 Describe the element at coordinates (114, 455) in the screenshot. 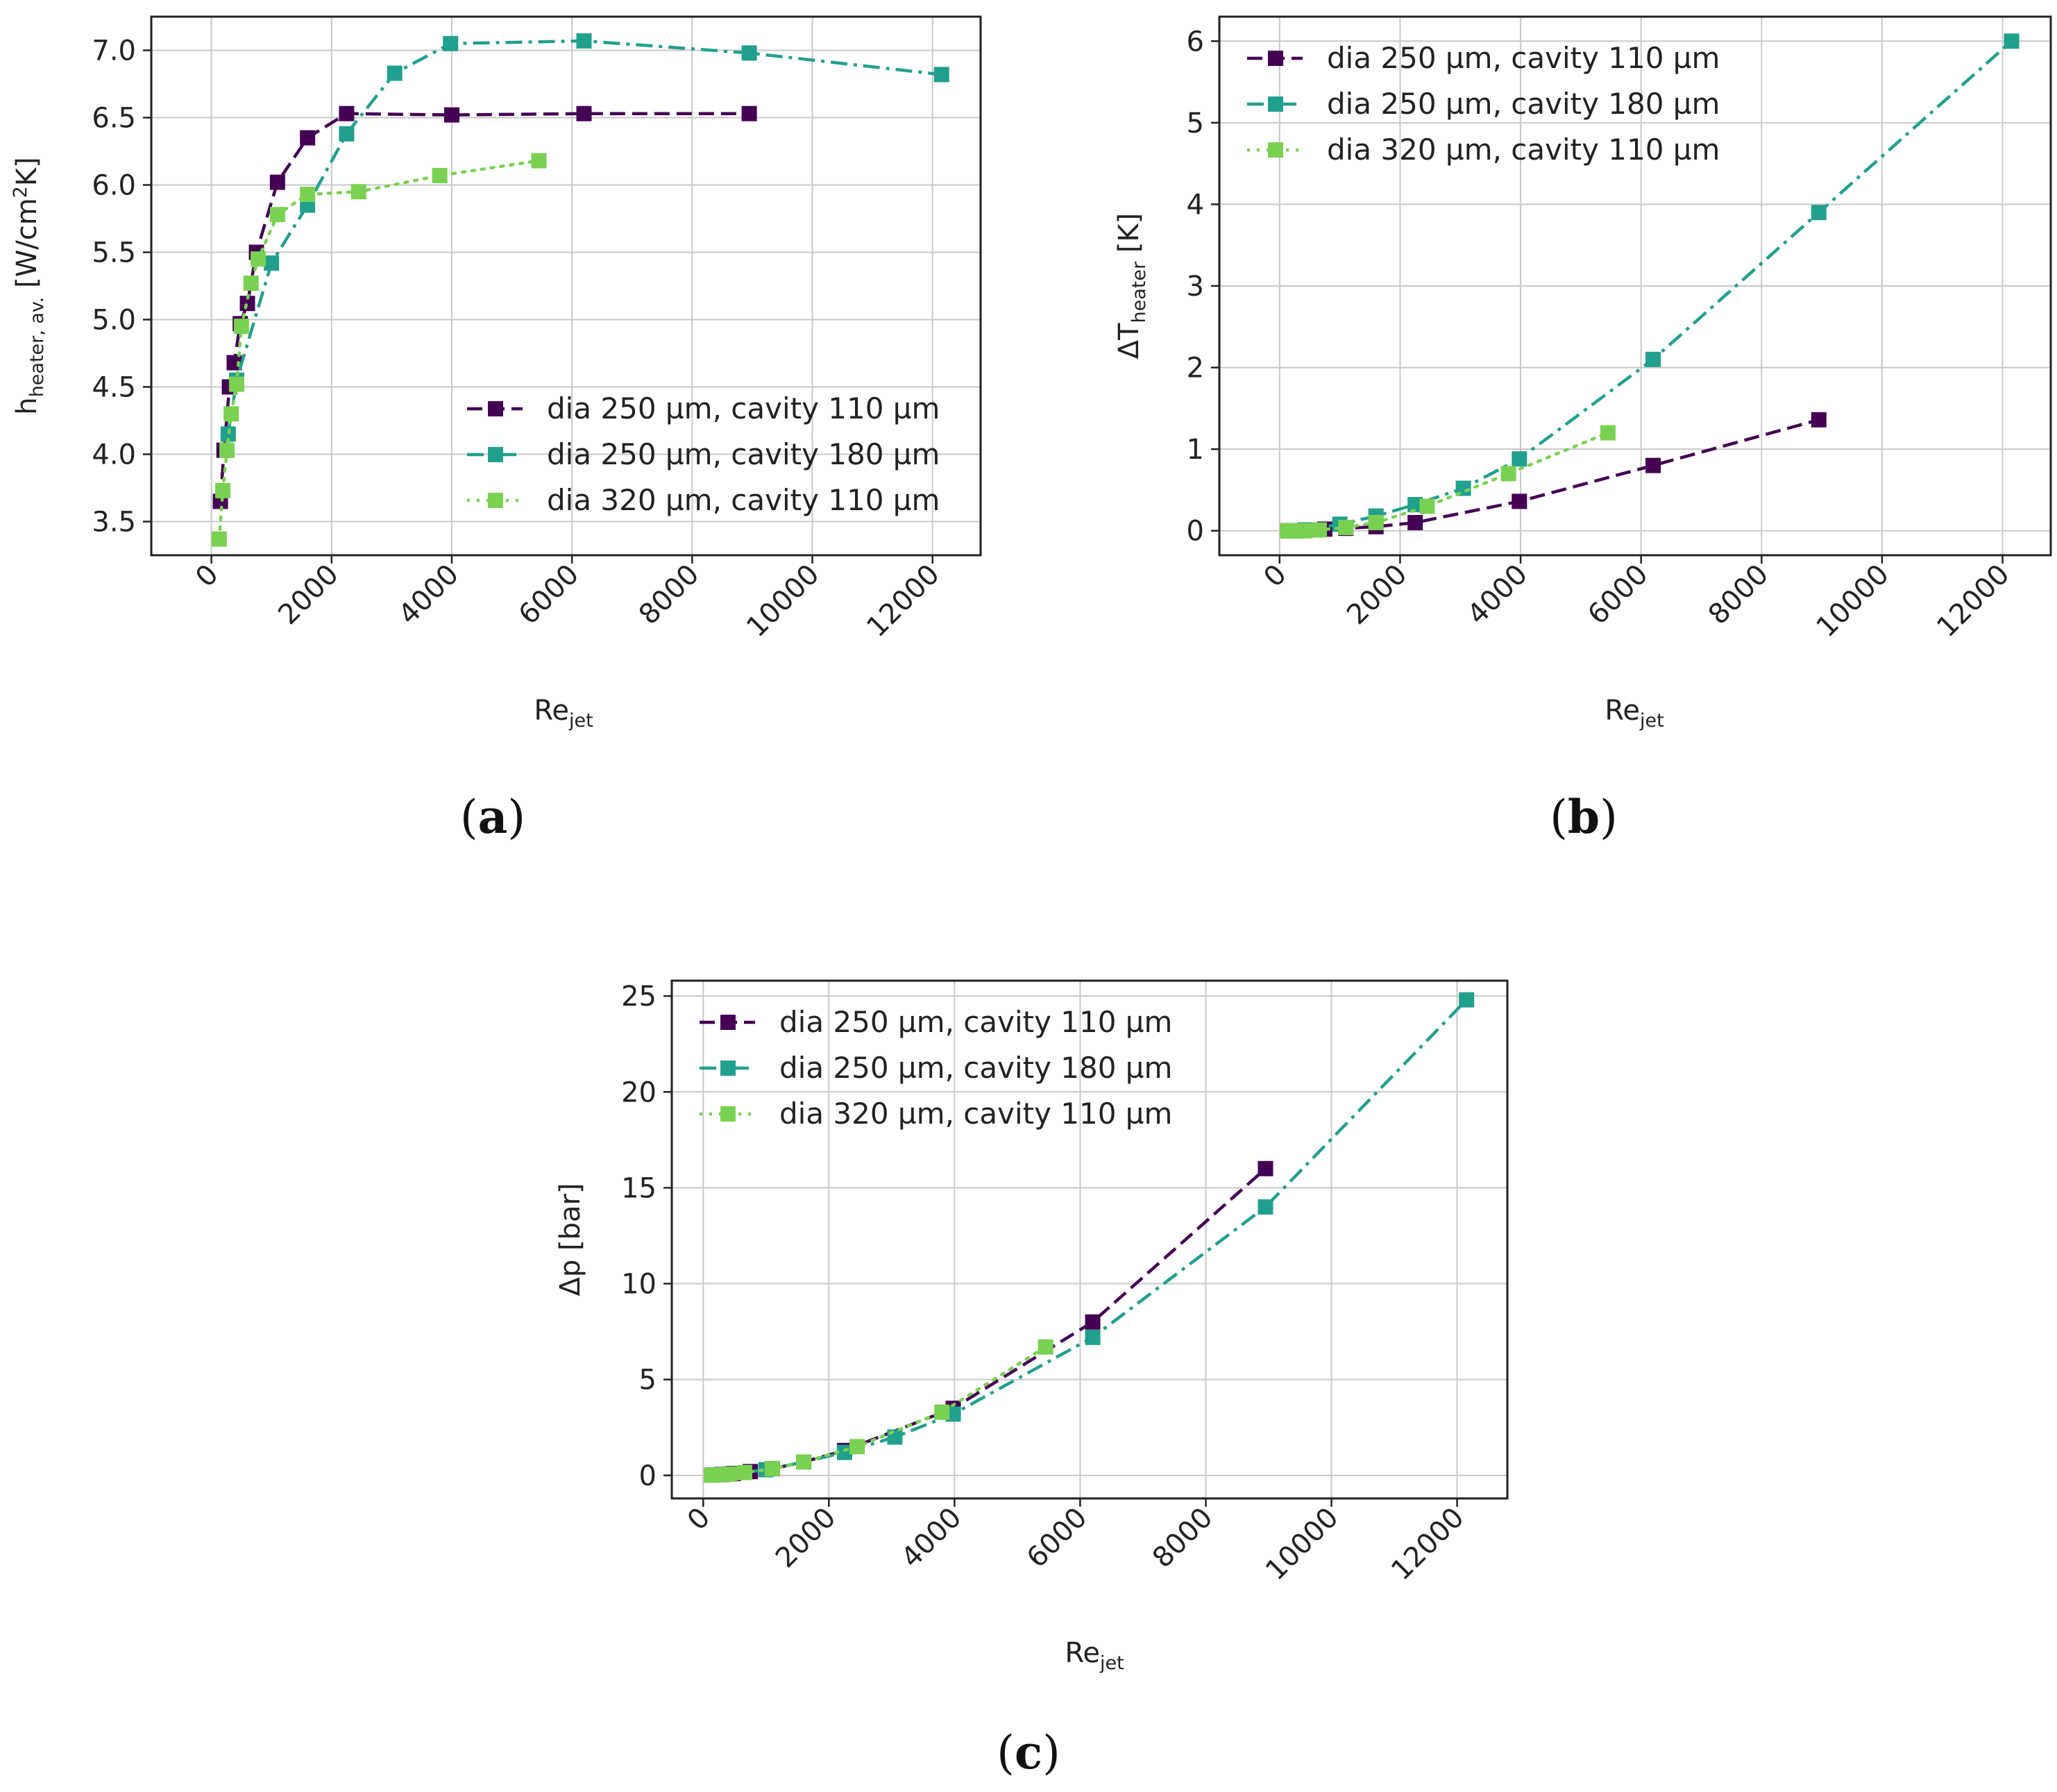

I see `y-tick-label: 4.0` at that location.